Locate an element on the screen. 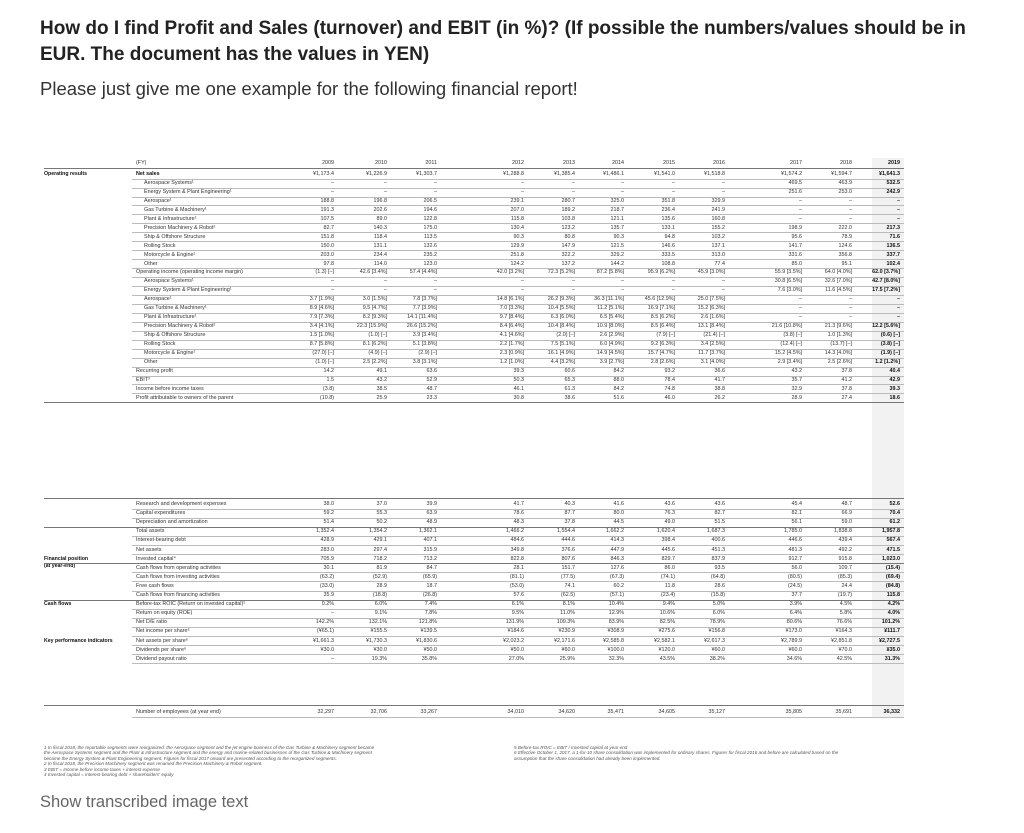  highlight-column-2019 is located at coordinates (888, 438).